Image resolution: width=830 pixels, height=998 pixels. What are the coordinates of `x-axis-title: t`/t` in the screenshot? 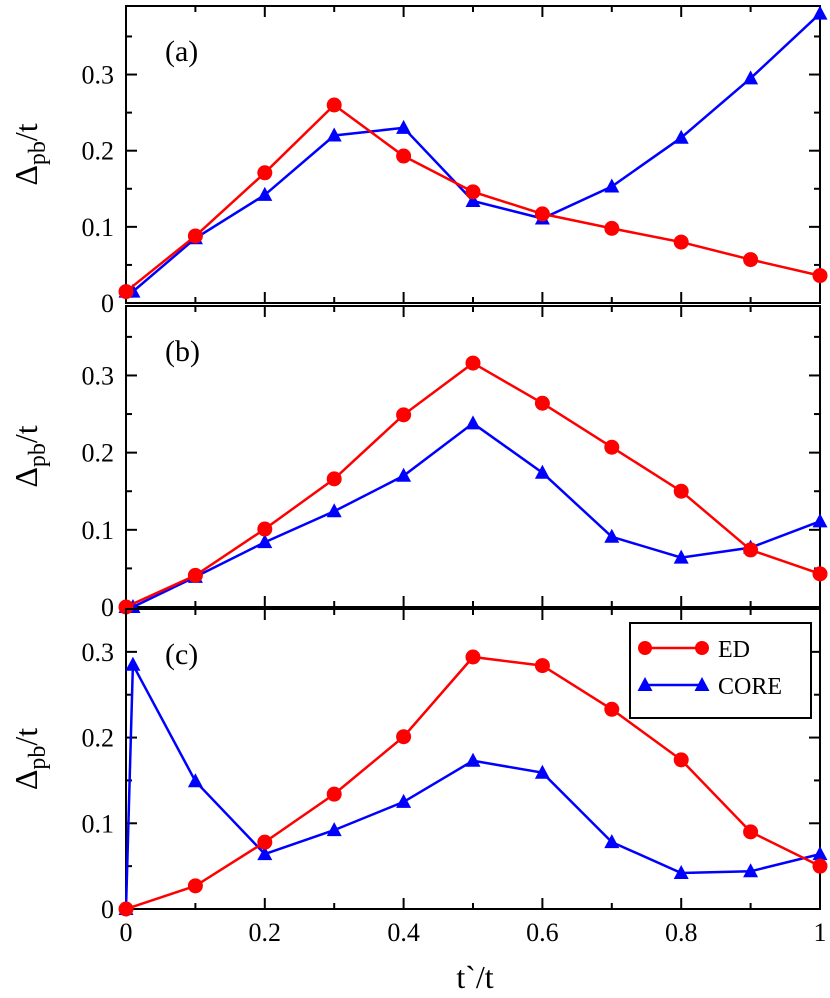 It's located at (474, 977).